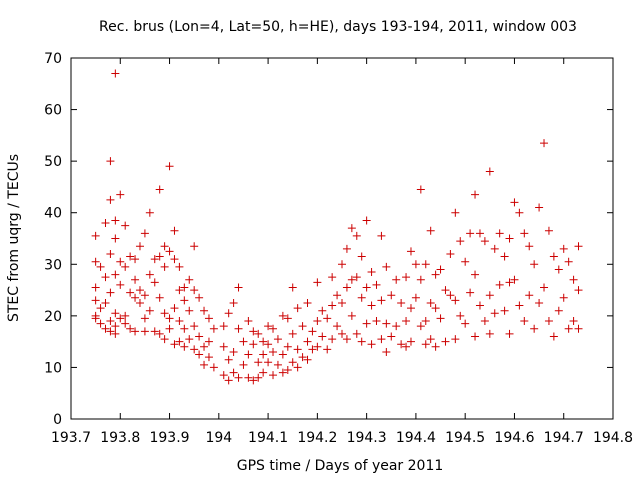  Describe the element at coordinates (218, 438) in the screenshot. I see `x-tick-label: 194` at that location.